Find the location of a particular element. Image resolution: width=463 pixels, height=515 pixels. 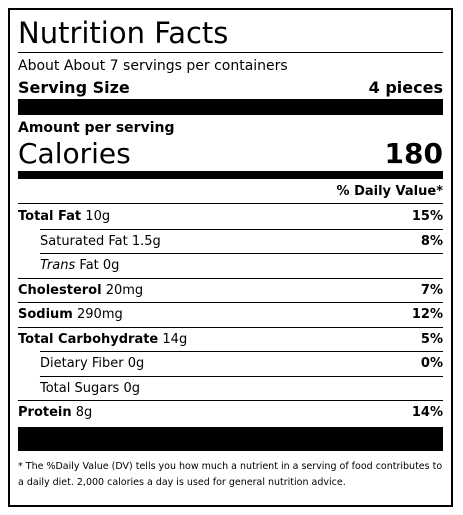

bottom-rule is located at coordinates (230, 438).